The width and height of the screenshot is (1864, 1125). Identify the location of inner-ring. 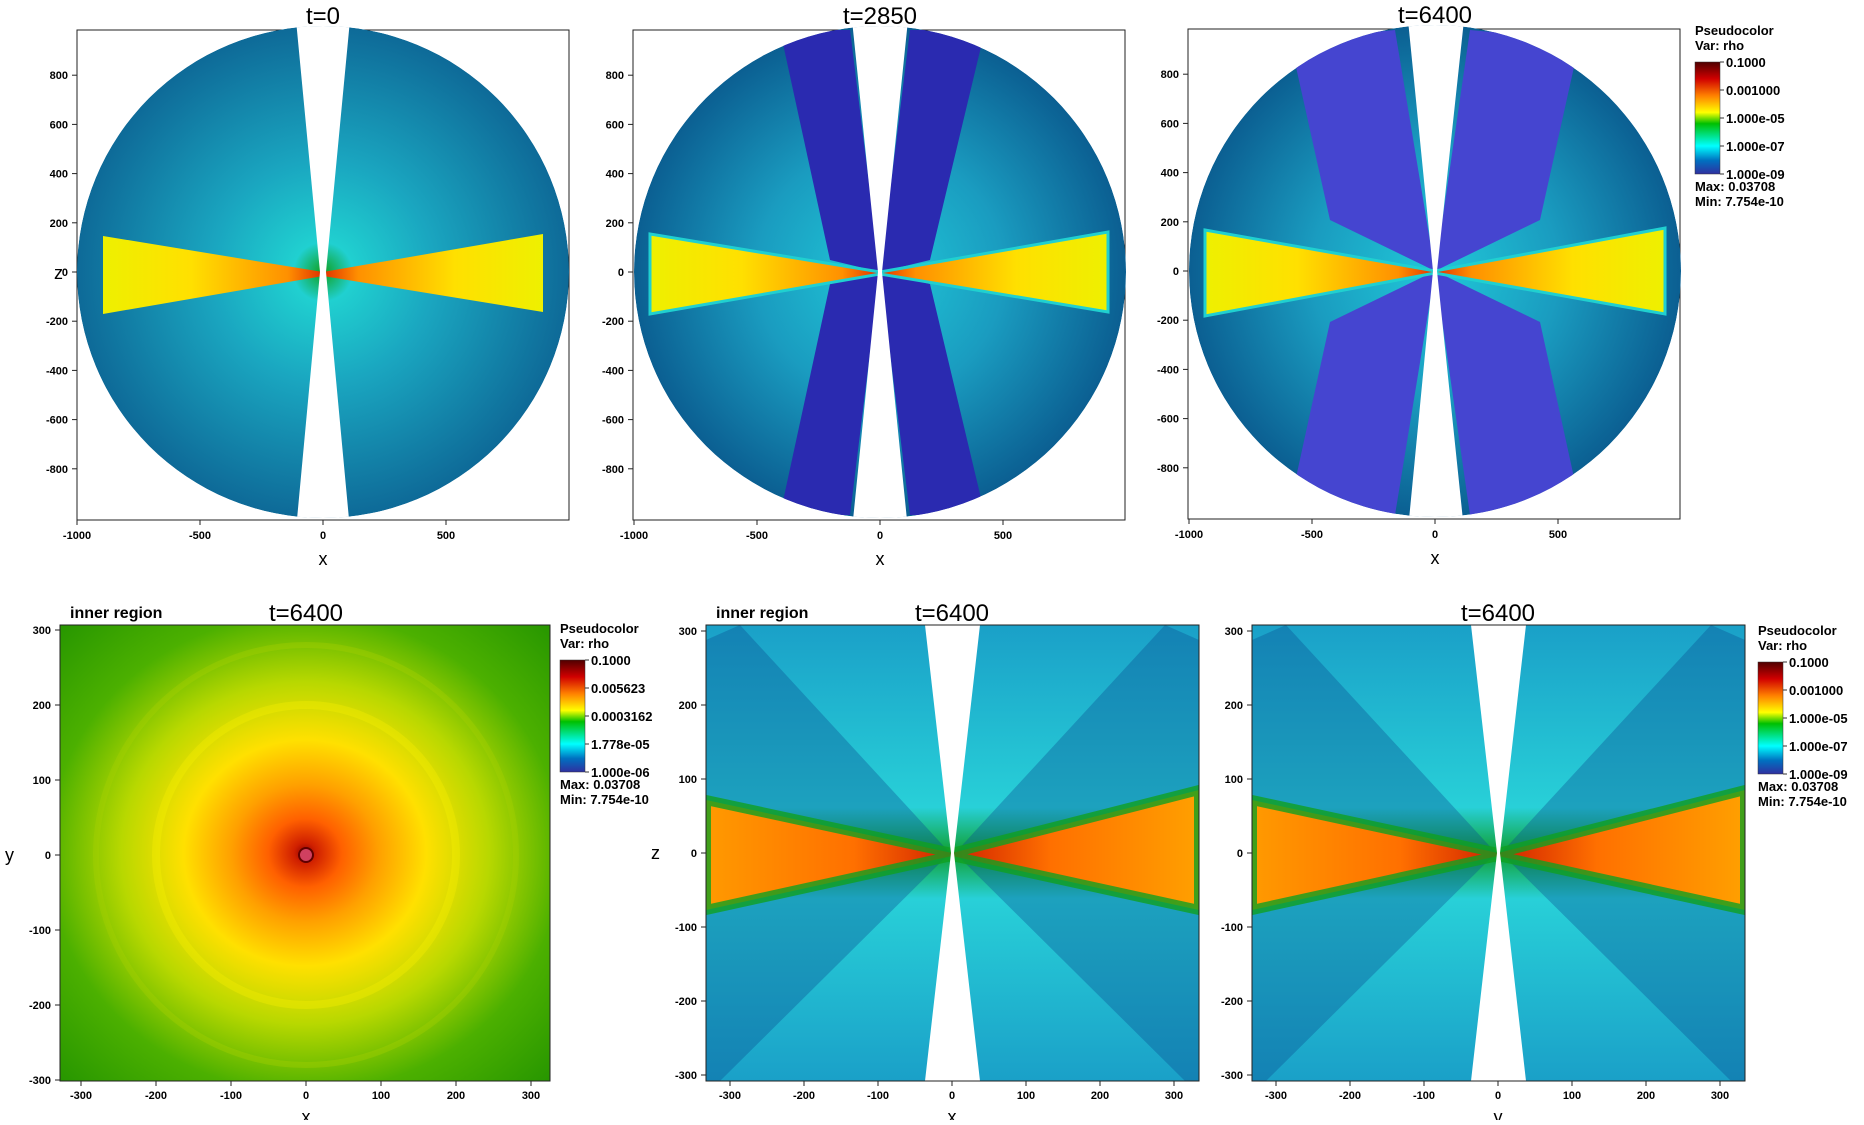
(306, 855).